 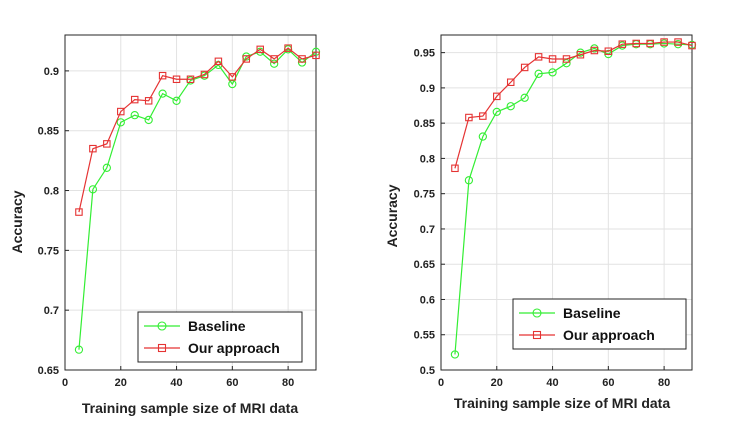 What do you see at coordinates (232, 383) in the screenshot?
I see `chart1-xtick-label-3: 60` at bounding box center [232, 383].